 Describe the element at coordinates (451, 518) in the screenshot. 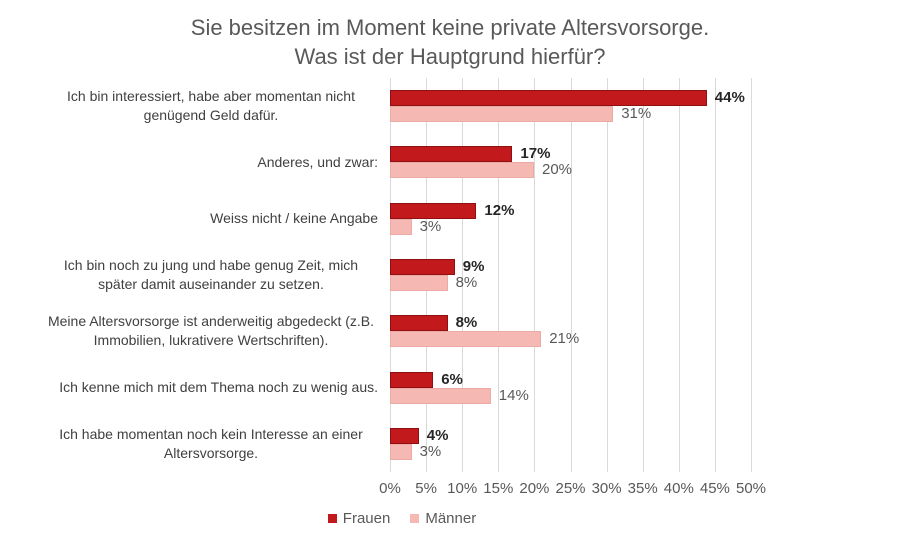

I see `legend-label-maenner: Männer` at that location.